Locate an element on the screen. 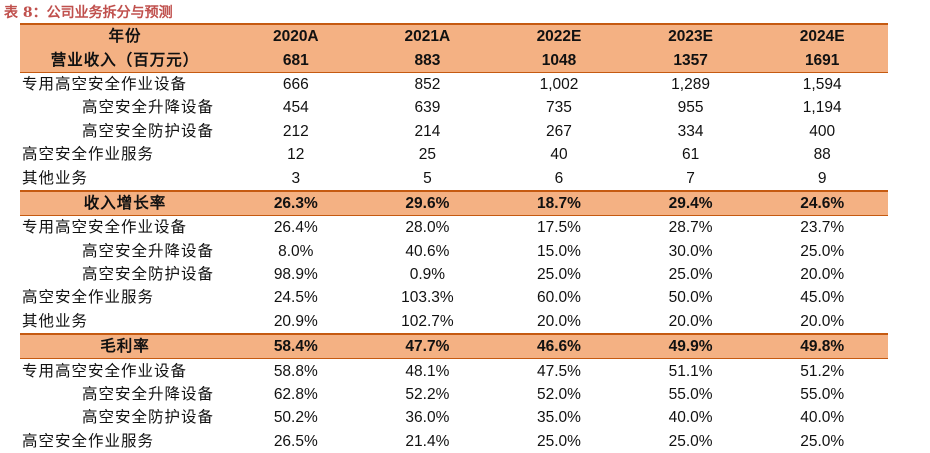  section-total-cell: 26.3% is located at coordinates (296, 203).